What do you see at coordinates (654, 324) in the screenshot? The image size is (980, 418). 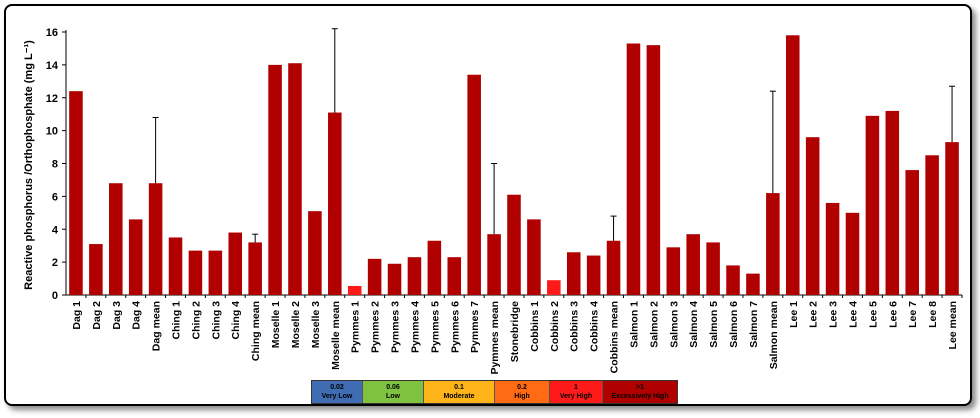 I see `x-tick-label: Salmon 2` at bounding box center [654, 324].